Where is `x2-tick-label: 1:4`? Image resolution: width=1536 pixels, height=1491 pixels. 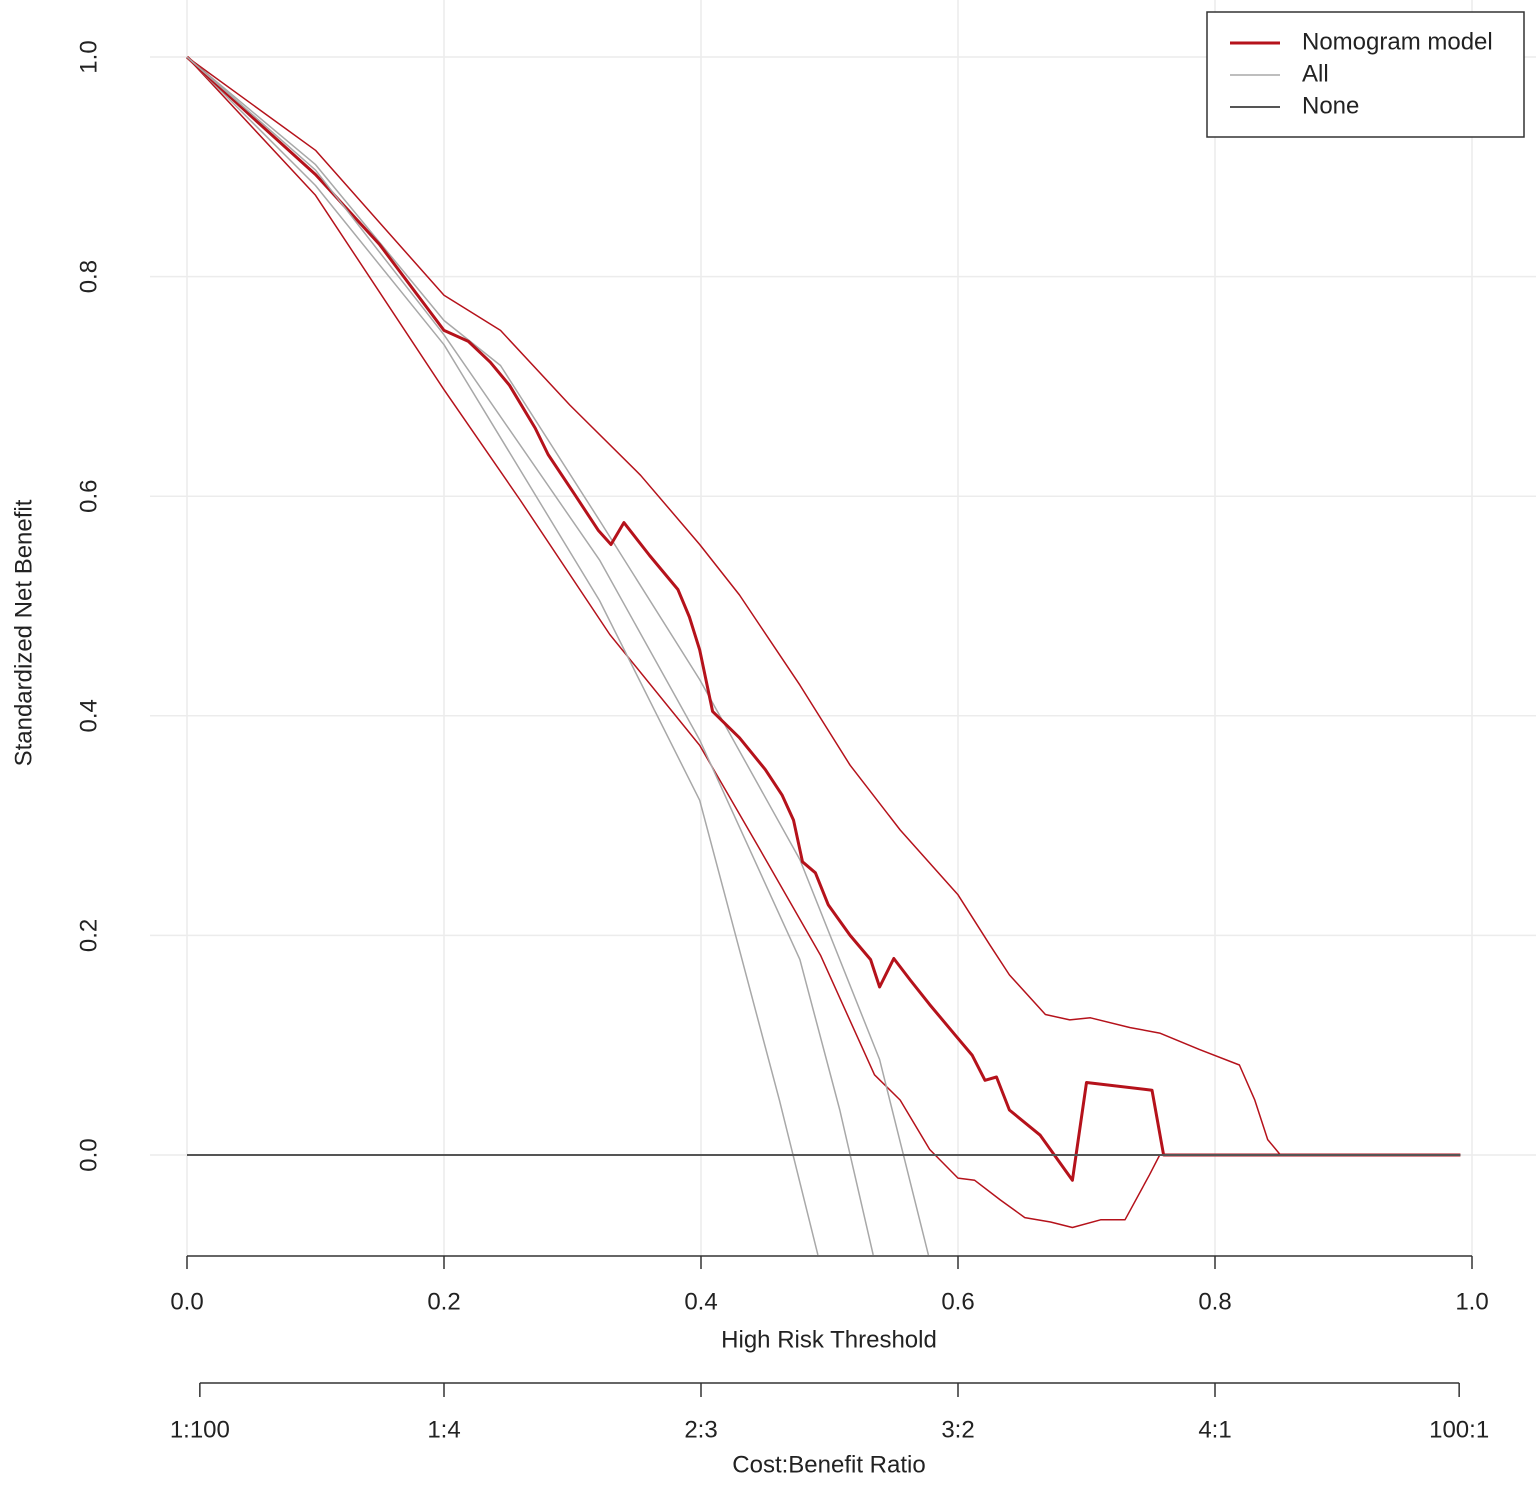 x2-tick-label: 1:4 is located at coordinates (443, 1429).